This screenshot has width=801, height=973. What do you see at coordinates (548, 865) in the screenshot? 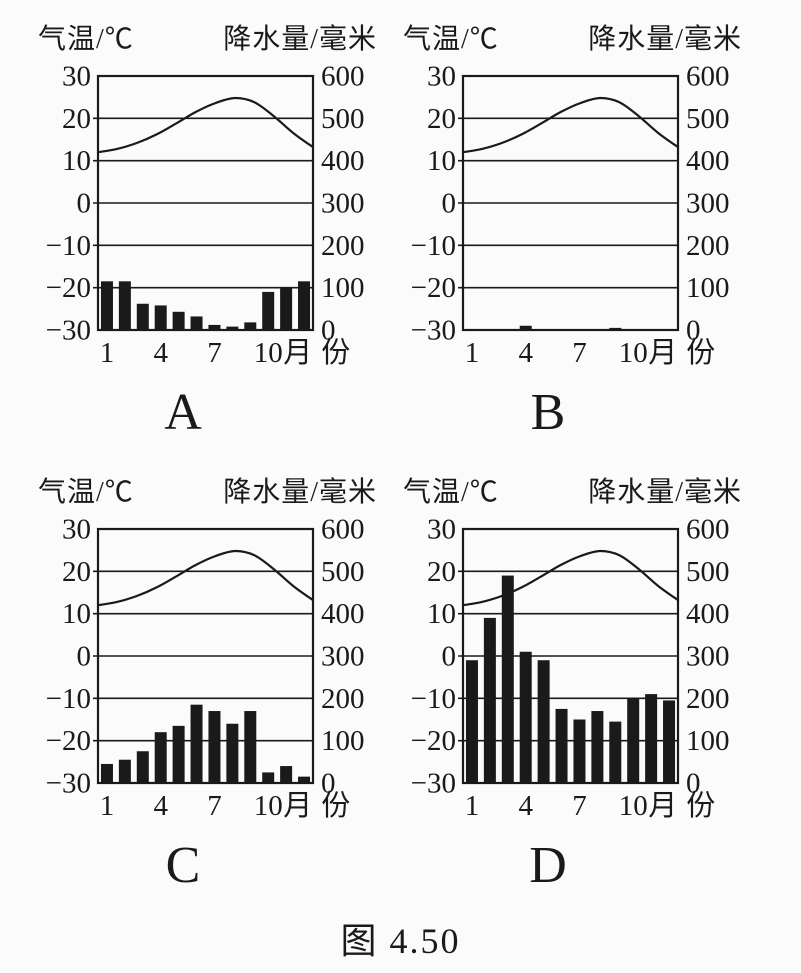
I see `chart-letter-d: D` at bounding box center [548, 865].